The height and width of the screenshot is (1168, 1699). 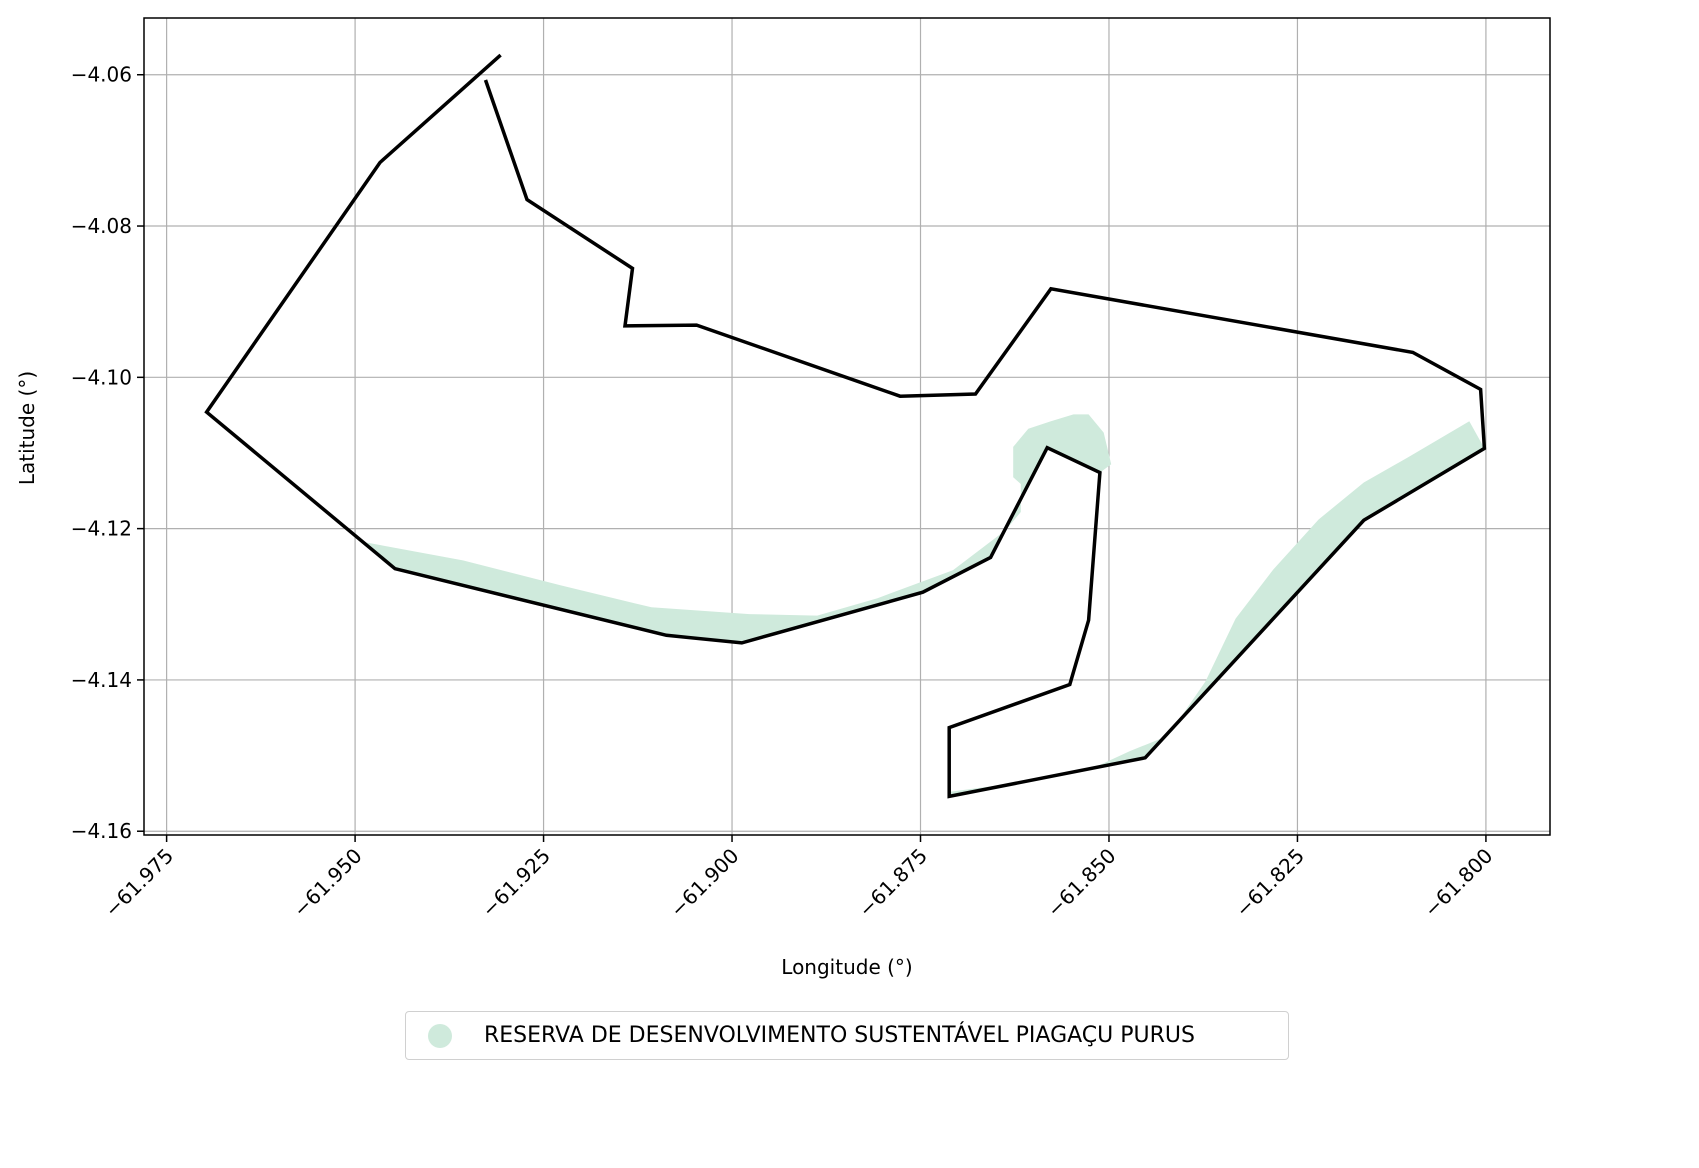 I want to click on x-tick-label: −61.825, so click(x=1270, y=883).